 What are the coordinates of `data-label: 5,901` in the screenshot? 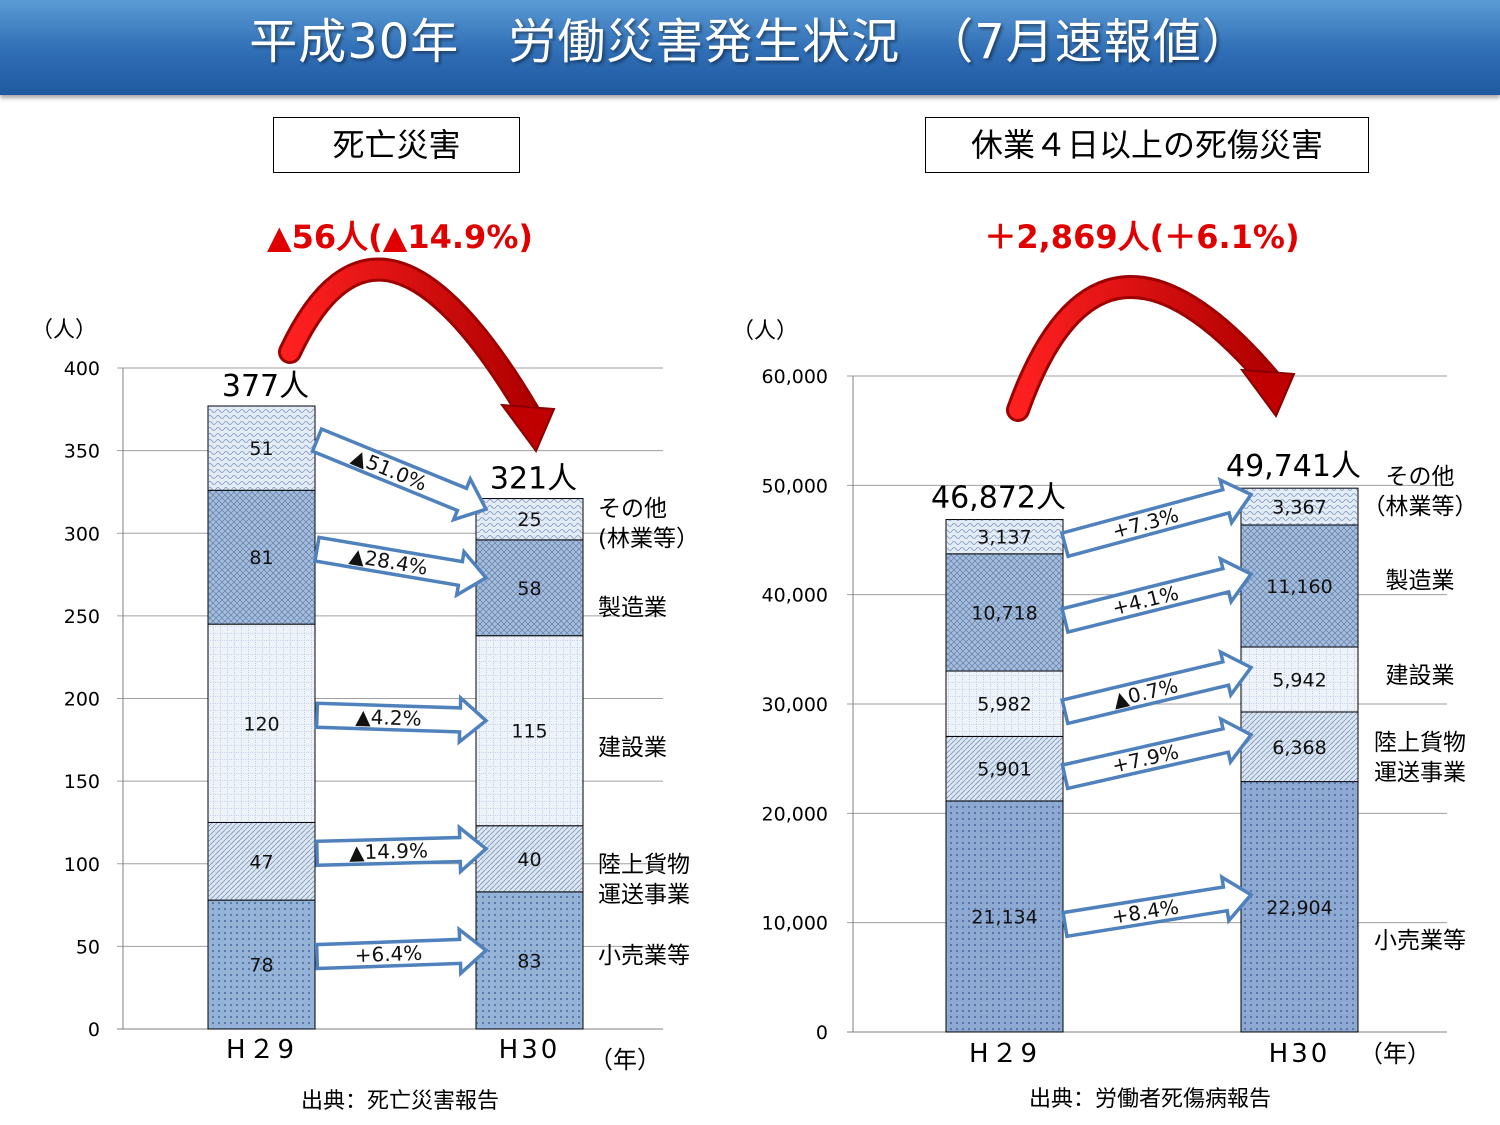 It's located at (1004, 770).